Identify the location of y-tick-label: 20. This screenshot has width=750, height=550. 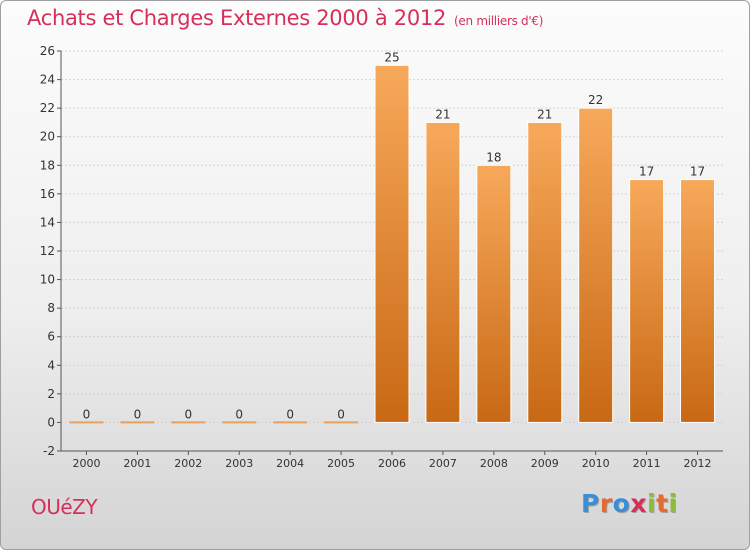
(47, 137).